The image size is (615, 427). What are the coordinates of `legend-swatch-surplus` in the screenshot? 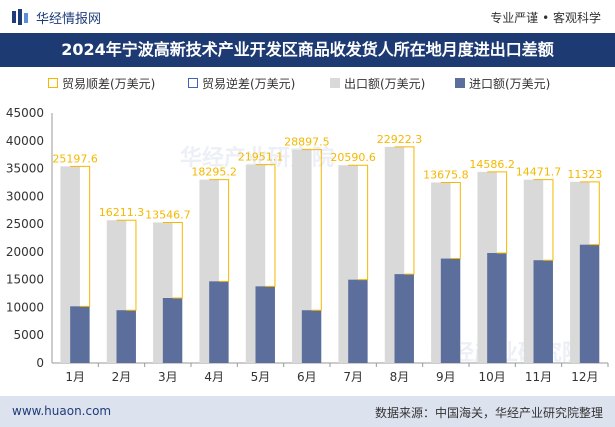 It's located at (53, 83).